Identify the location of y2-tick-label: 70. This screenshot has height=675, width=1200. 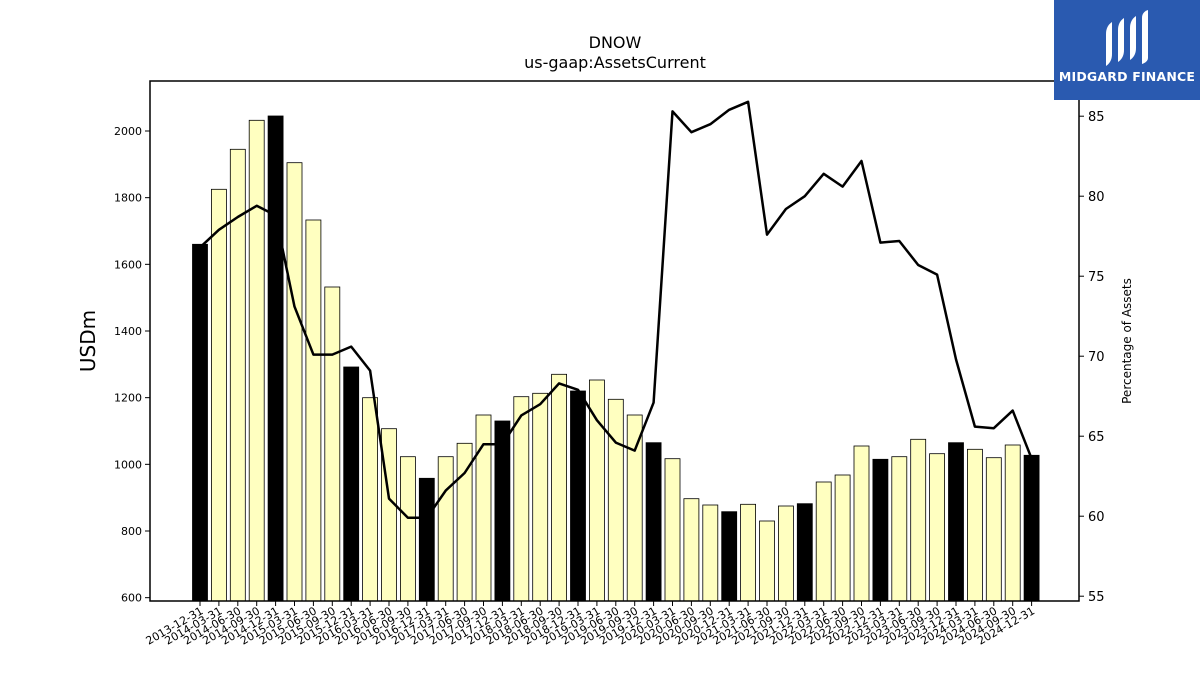
(1096, 357).